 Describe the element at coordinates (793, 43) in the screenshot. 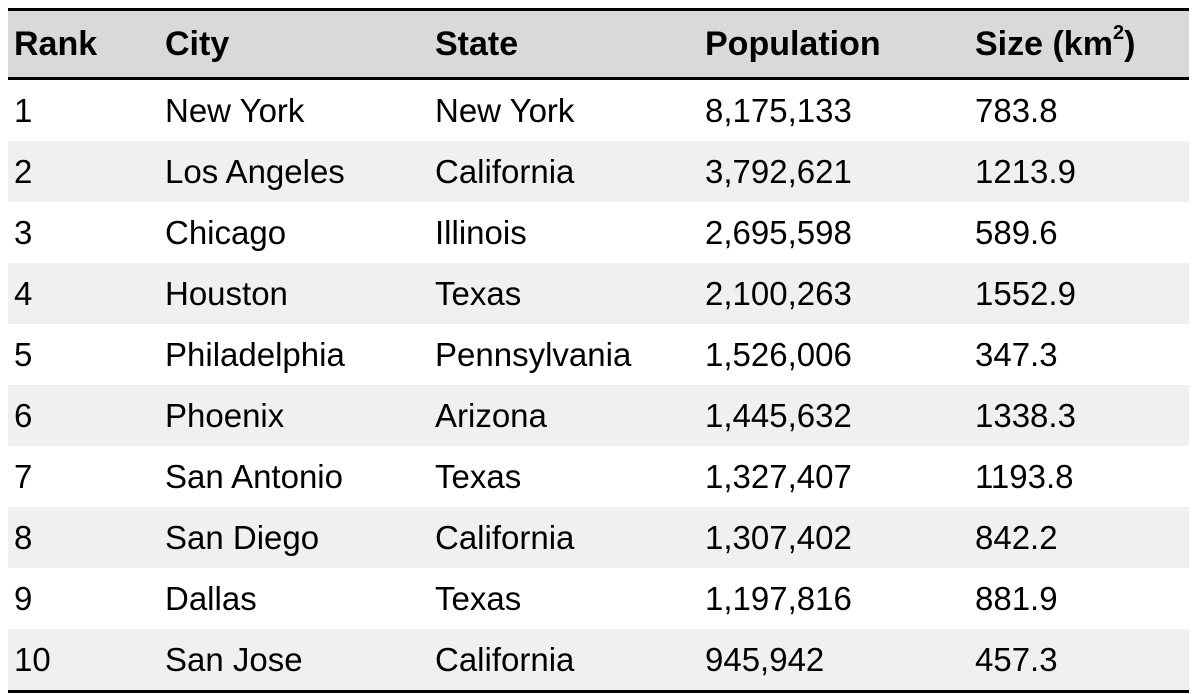

I see `header-population: Population` at that location.